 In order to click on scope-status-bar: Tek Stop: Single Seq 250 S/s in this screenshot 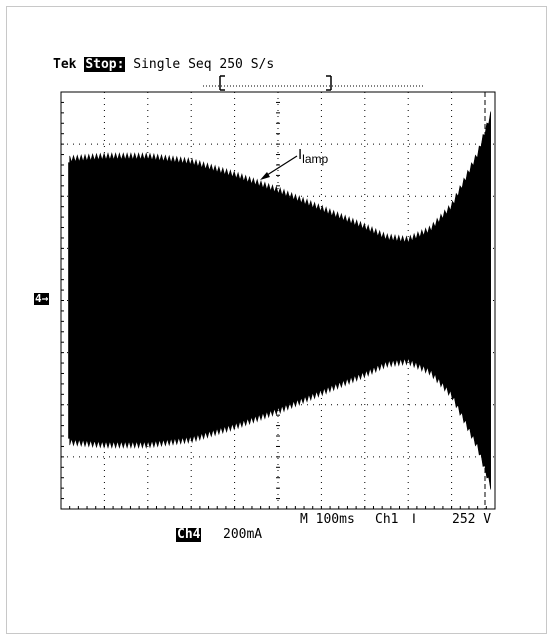, I will do `click(164, 64)`.